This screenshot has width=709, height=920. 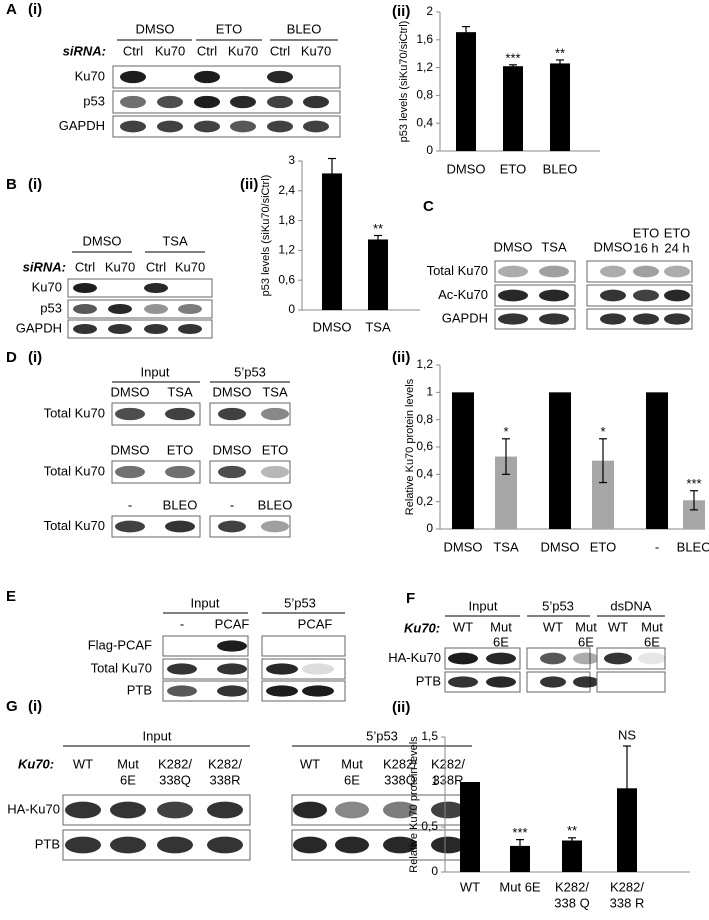 What do you see at coordinates (12, 706) in the screenshot?
I see `panel-label: G` at bounding box center [12, 706].